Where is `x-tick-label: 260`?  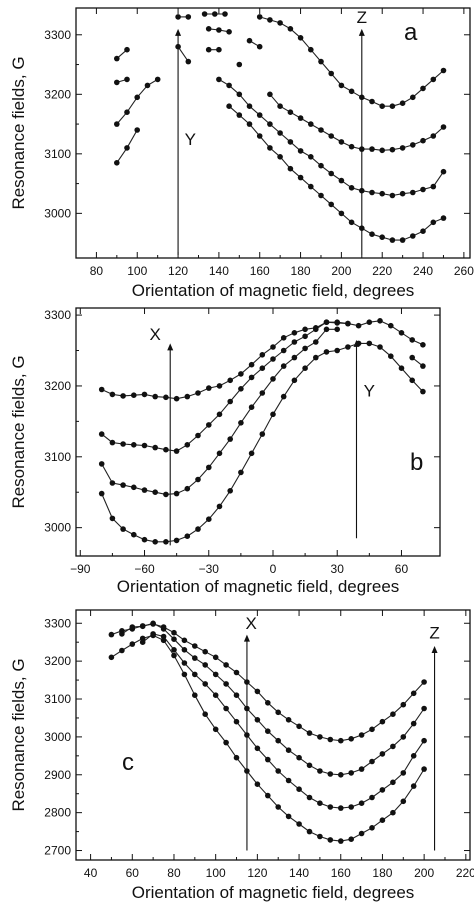
x-tick-label: 260 is located at coordinates (464, 271).